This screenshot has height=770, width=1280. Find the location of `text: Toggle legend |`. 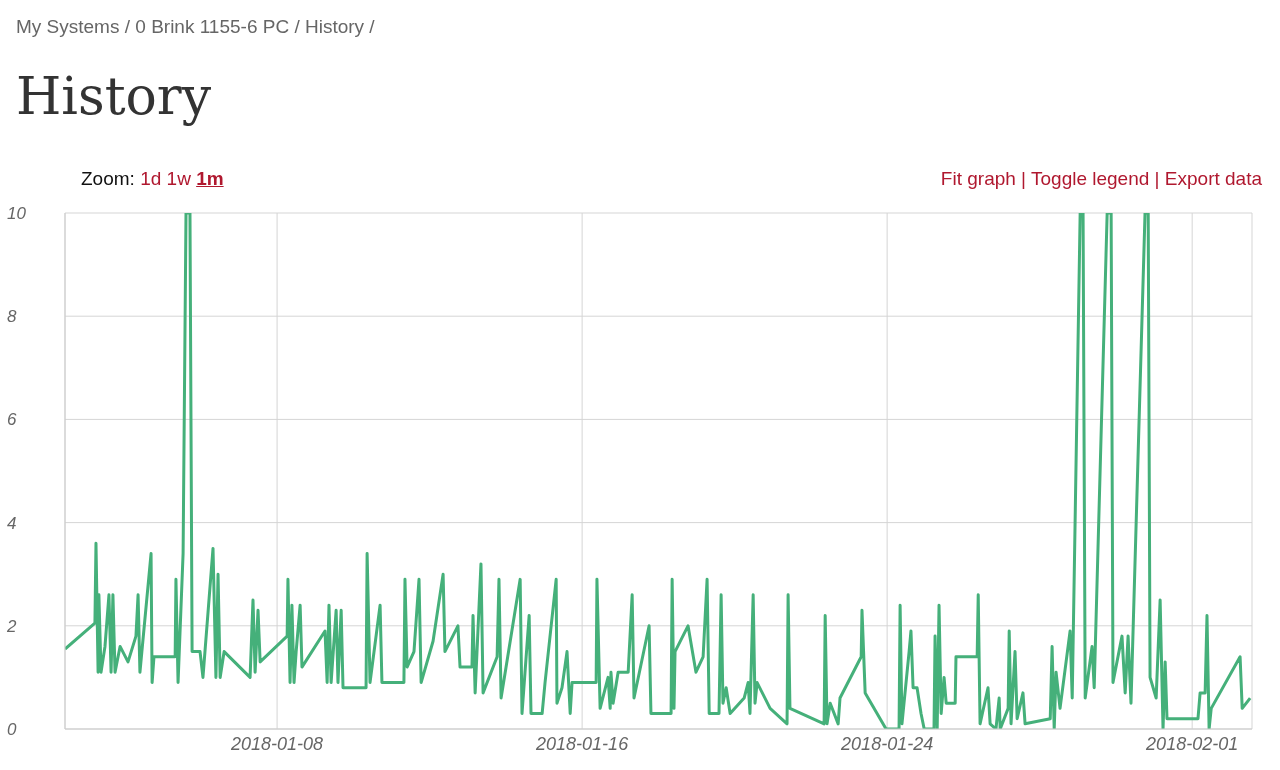

text: Toggle legend | is located at coordinates (1095, 178).